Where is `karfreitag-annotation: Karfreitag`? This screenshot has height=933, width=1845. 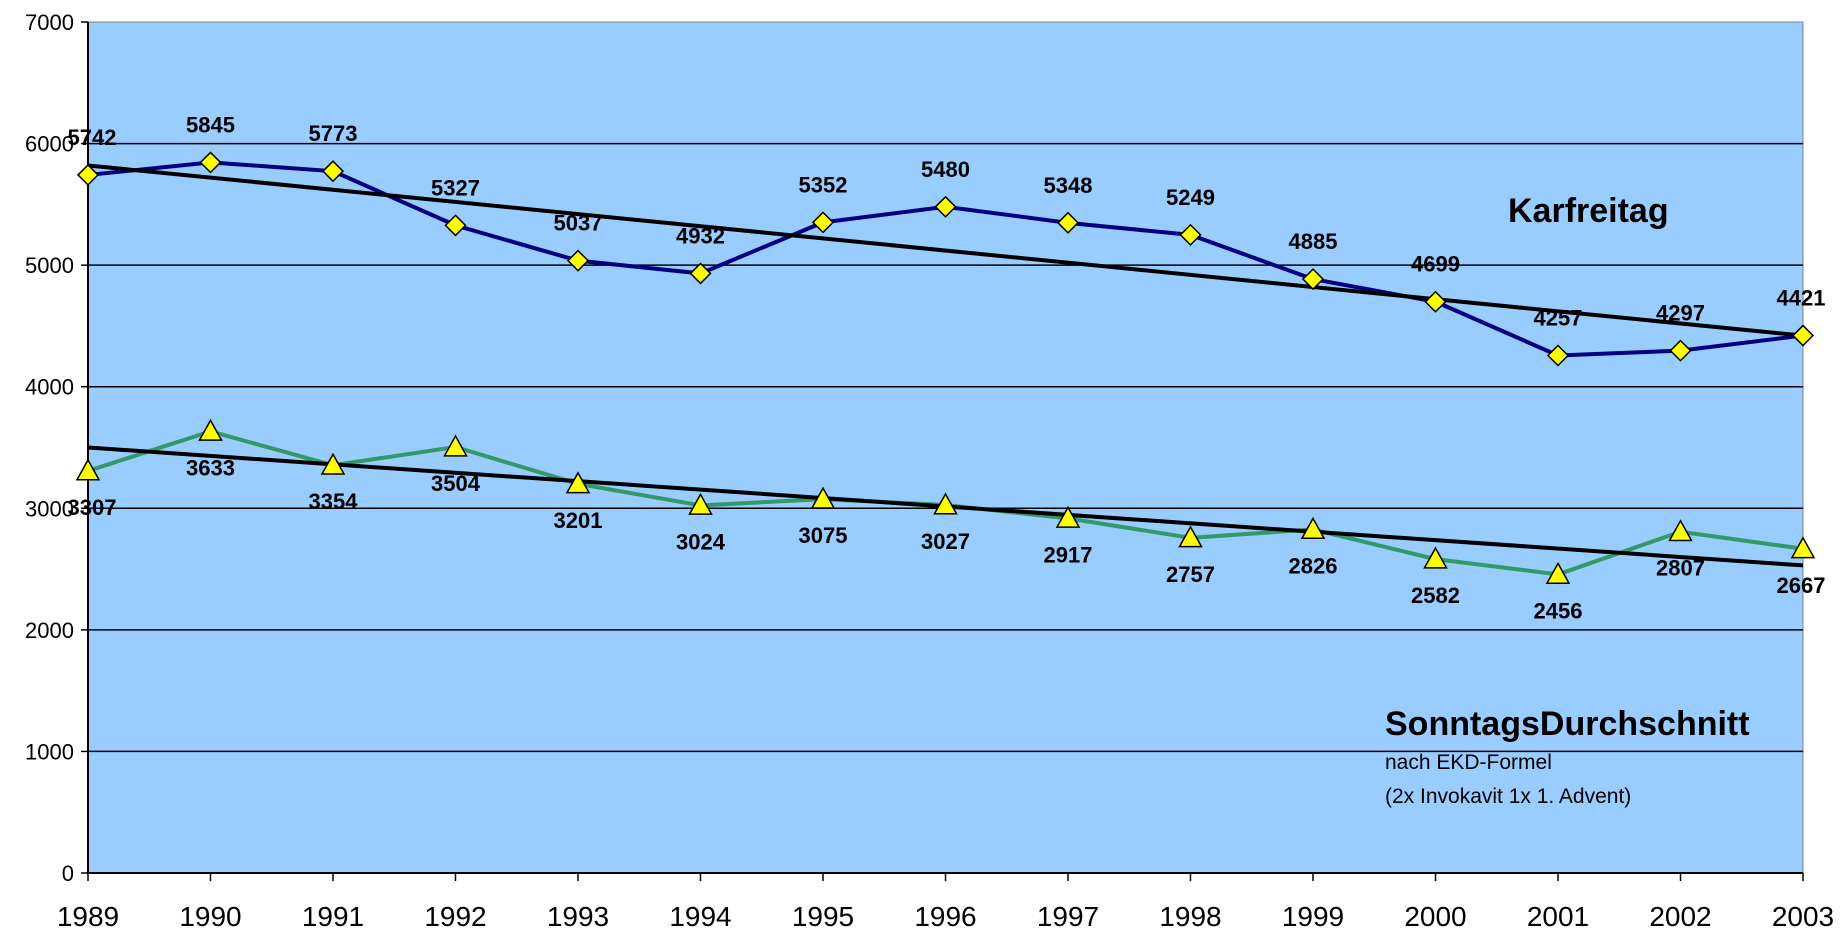 karfreitag-annotation: Karfreitag is located at coordinates (1588, 211).